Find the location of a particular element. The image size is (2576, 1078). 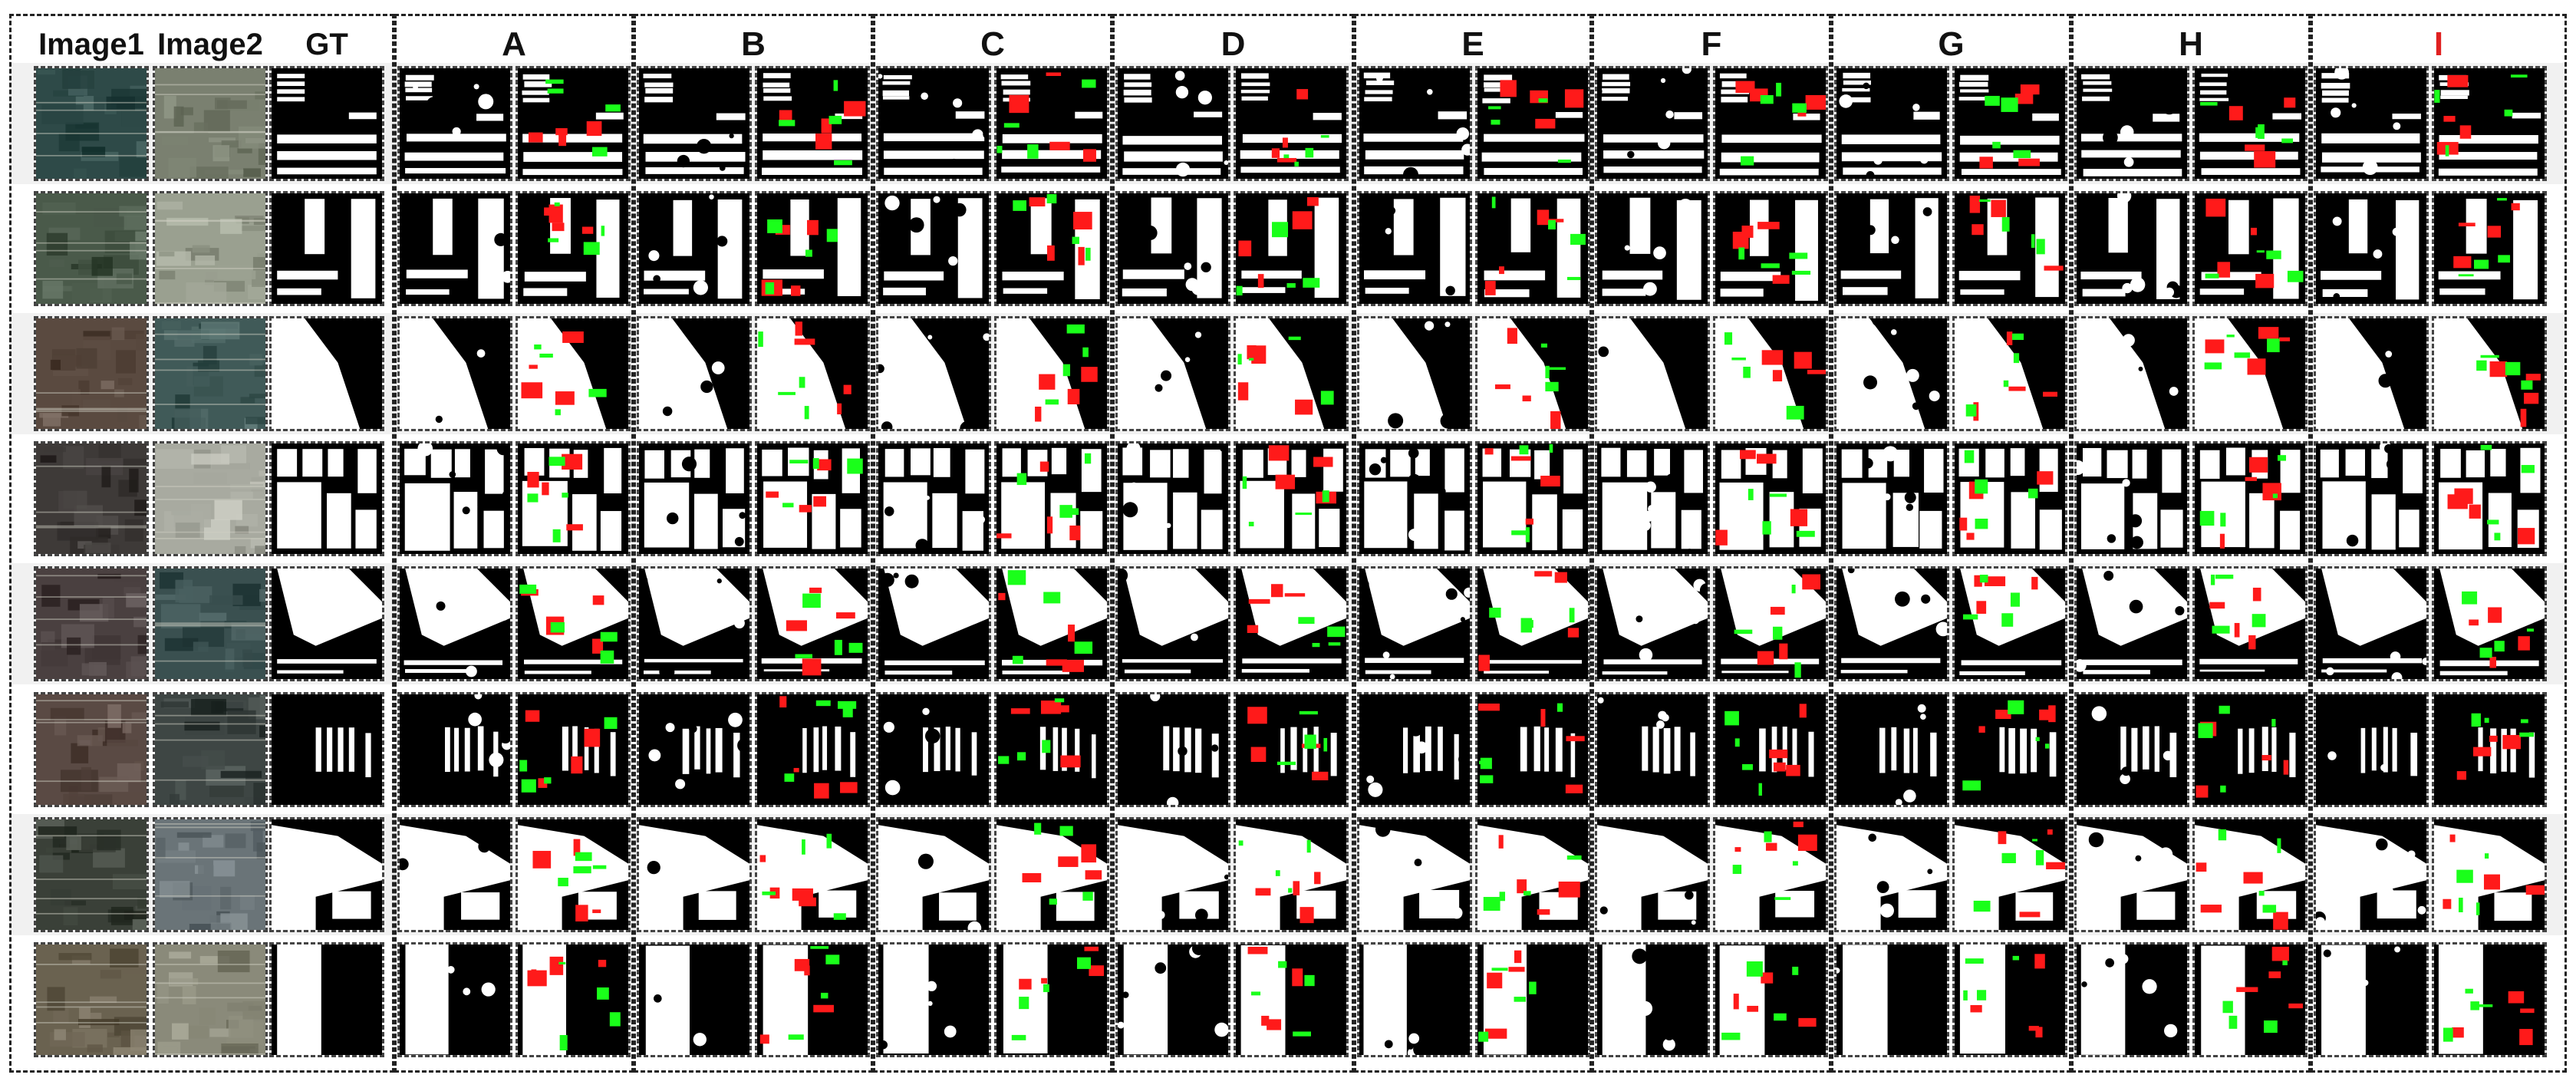

method-header-e: E is located at coordinates (1472, 44).